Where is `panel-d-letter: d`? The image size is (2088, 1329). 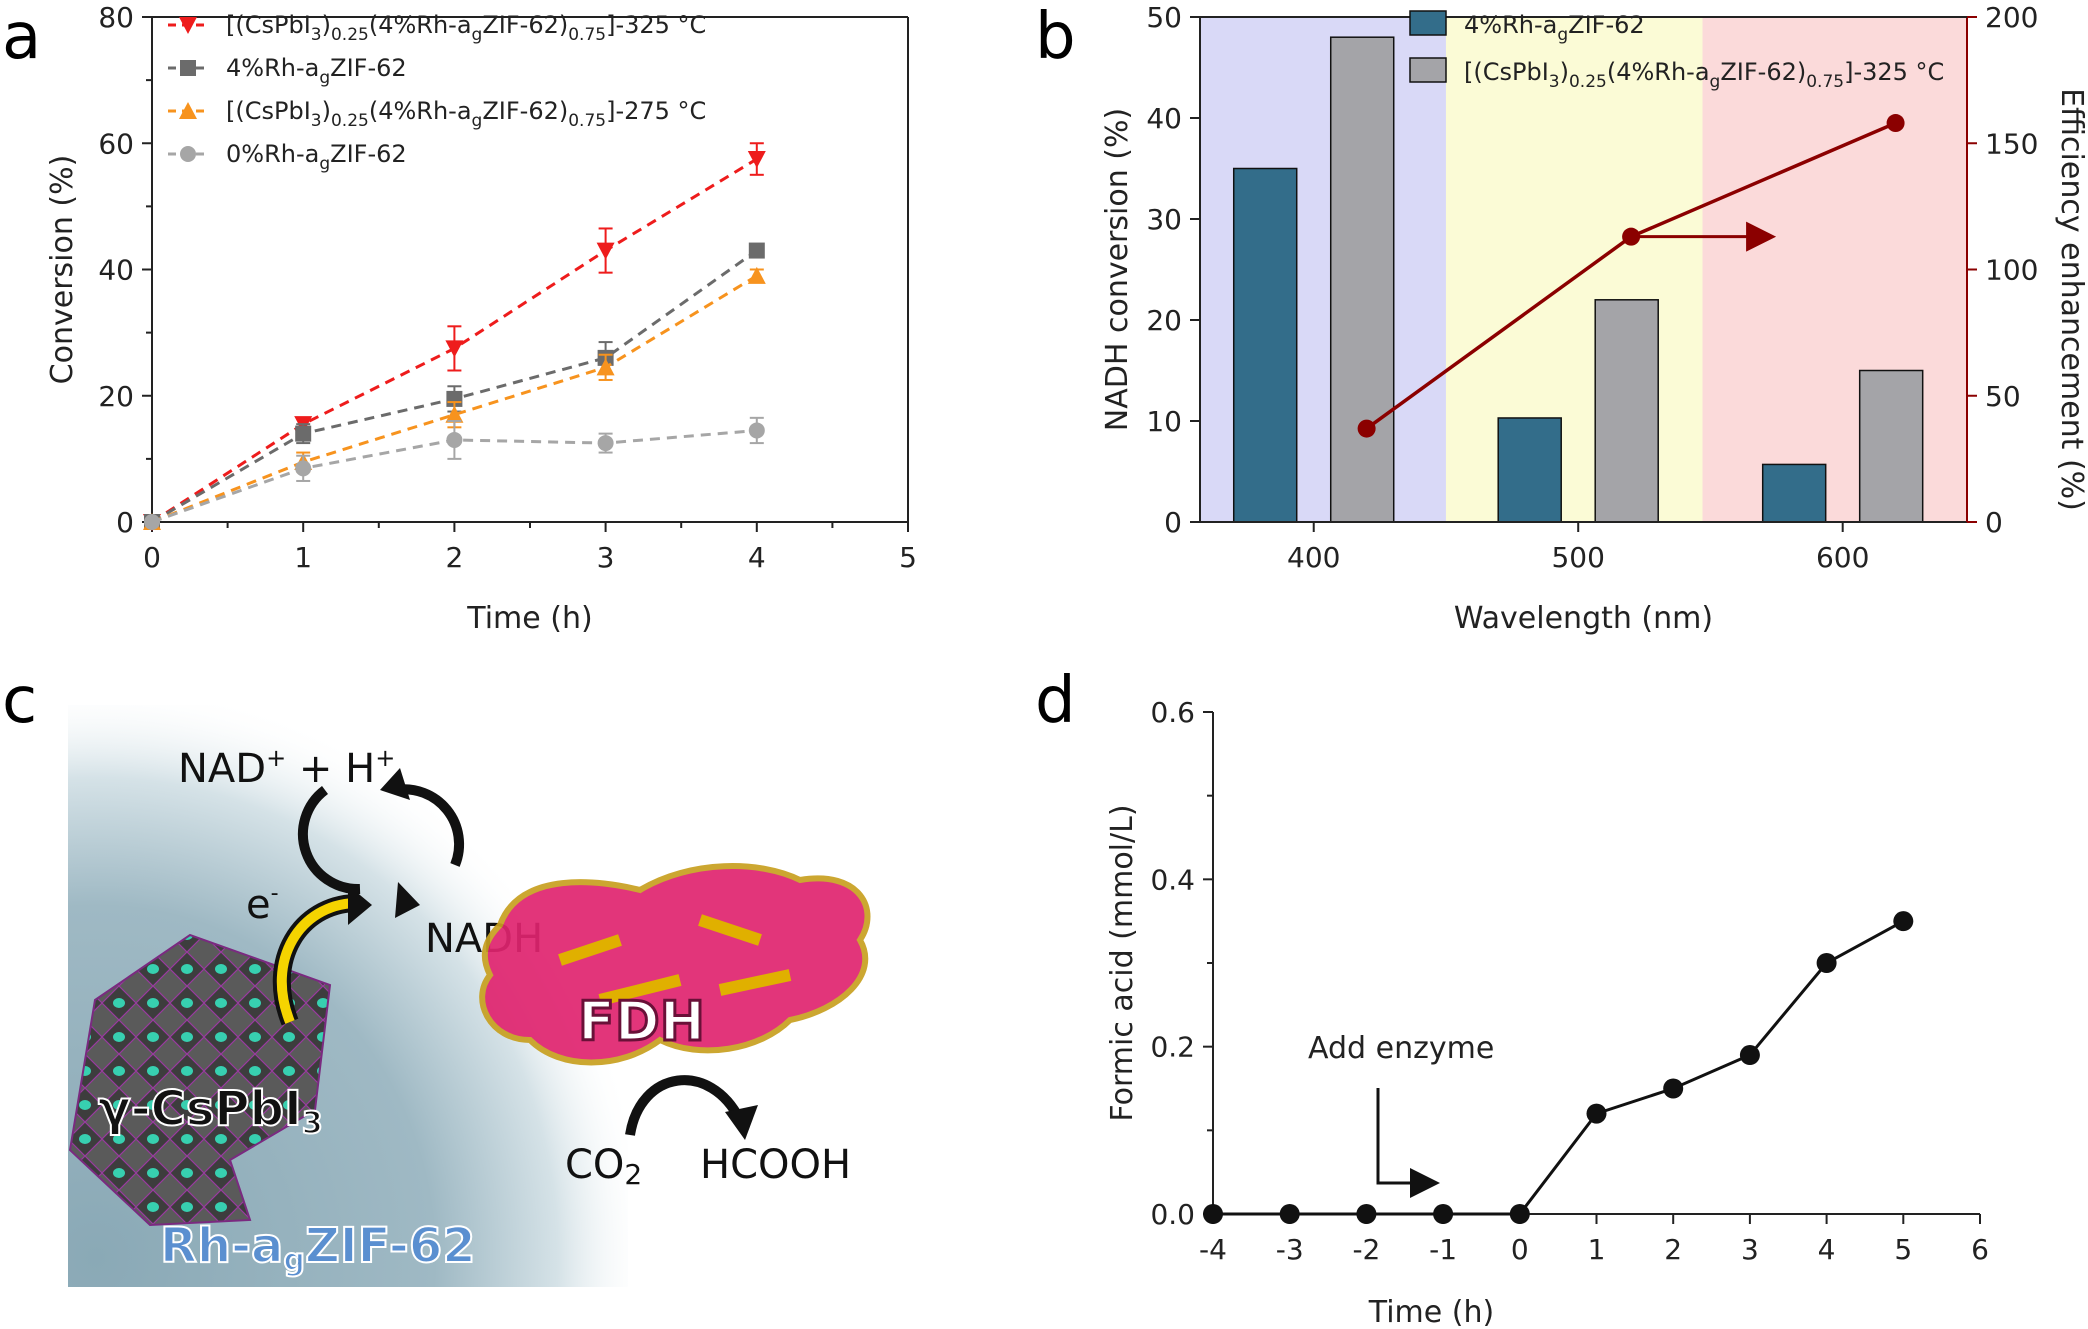 panel-d-letter: d is located at coordinates (1055, 701).